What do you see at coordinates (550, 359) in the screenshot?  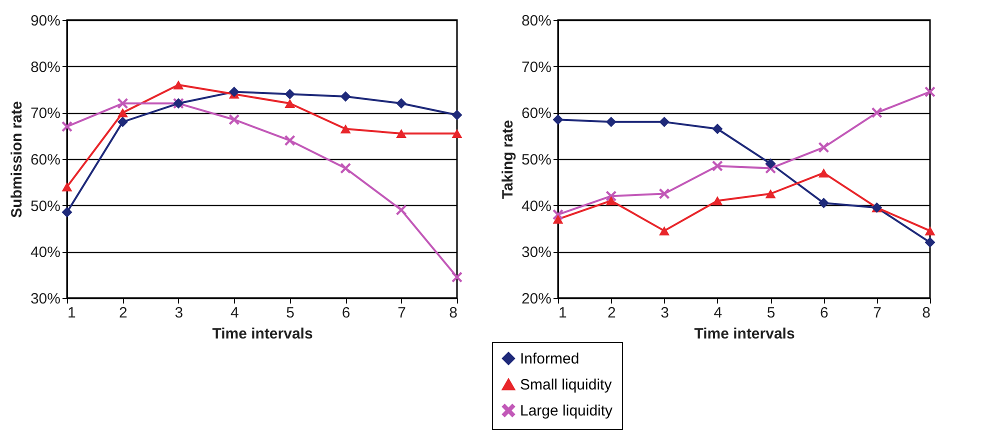 I see `legend-label: Informed` at bounding box center [550, 359].